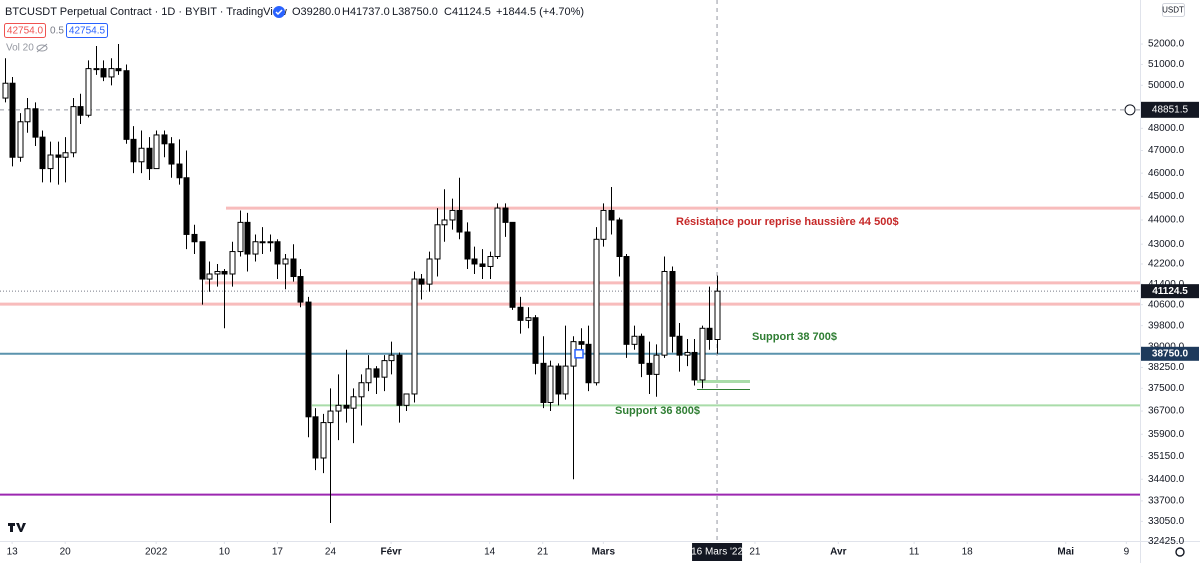 Image resolution: width=1200 pixels, height=563 pixels. I want to click on price-label: 38750.0, so click(1170, 353).